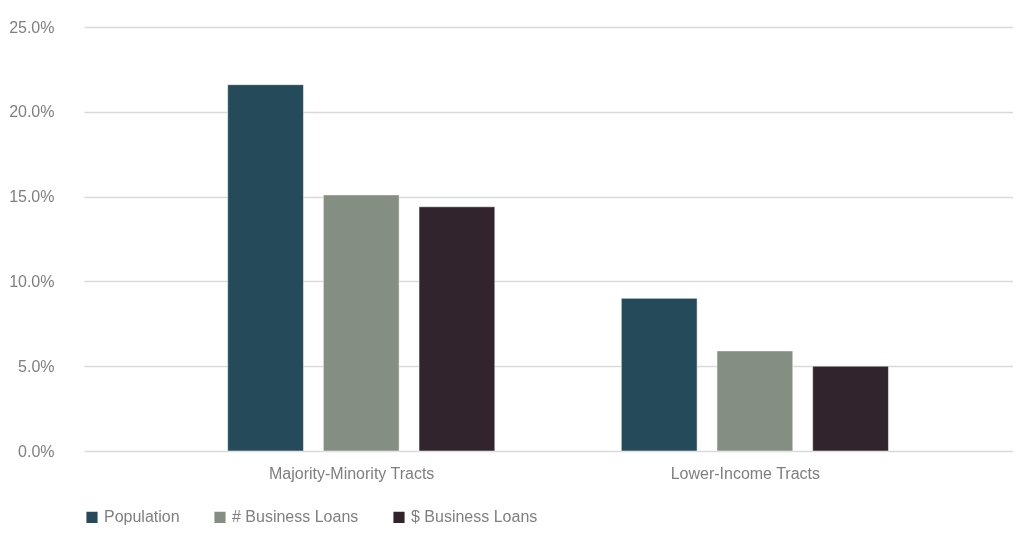 The image size is (1021, 543). I want to click on y-tick-label: 5.0%, so click(36, 366).